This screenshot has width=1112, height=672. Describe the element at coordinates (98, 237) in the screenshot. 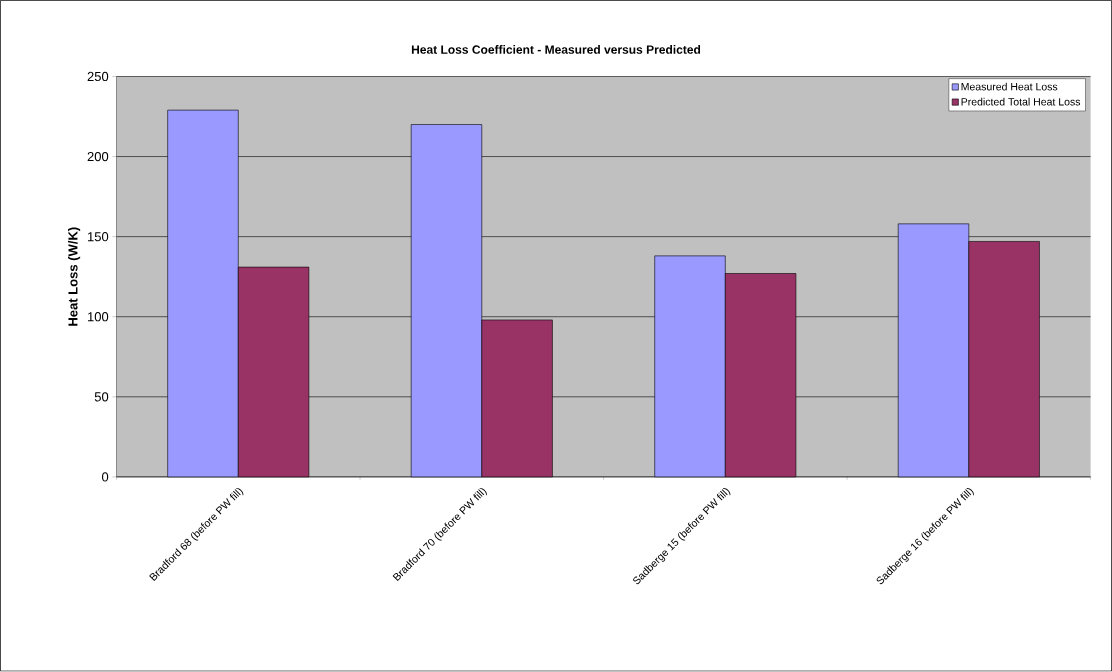

I see `y-tick-label: 150` at that location.